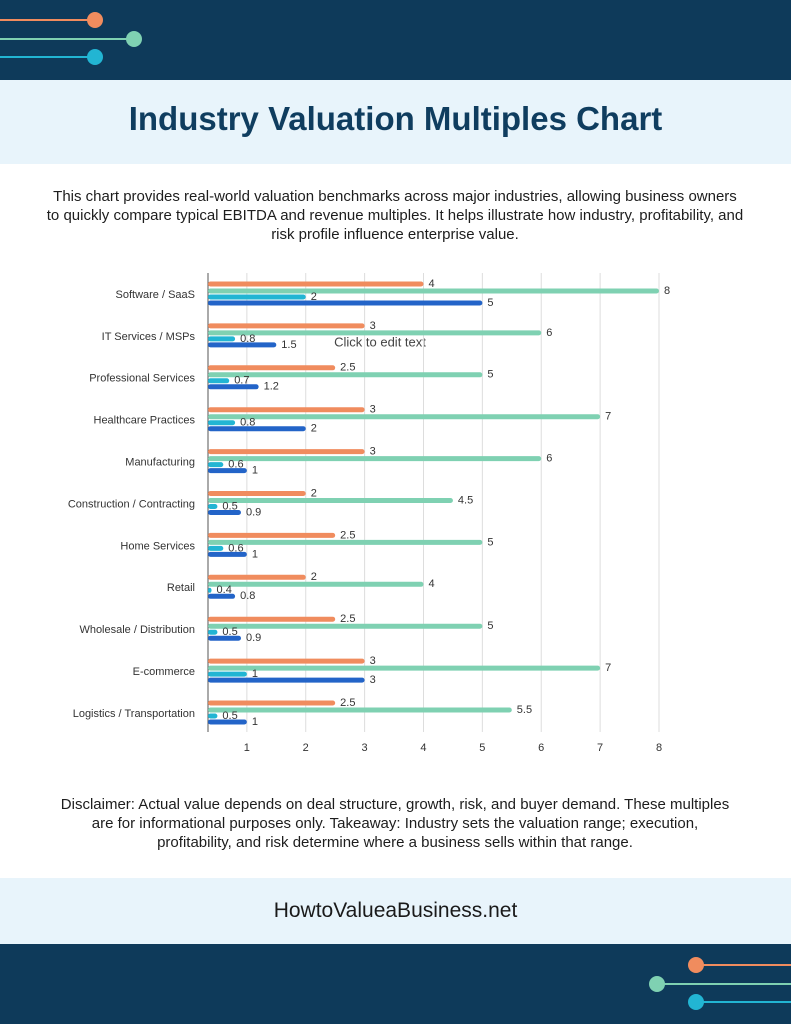  Describe the element at coordinates (600, 748) in the screenshot. I see `x-tick-label: 7` at that location.